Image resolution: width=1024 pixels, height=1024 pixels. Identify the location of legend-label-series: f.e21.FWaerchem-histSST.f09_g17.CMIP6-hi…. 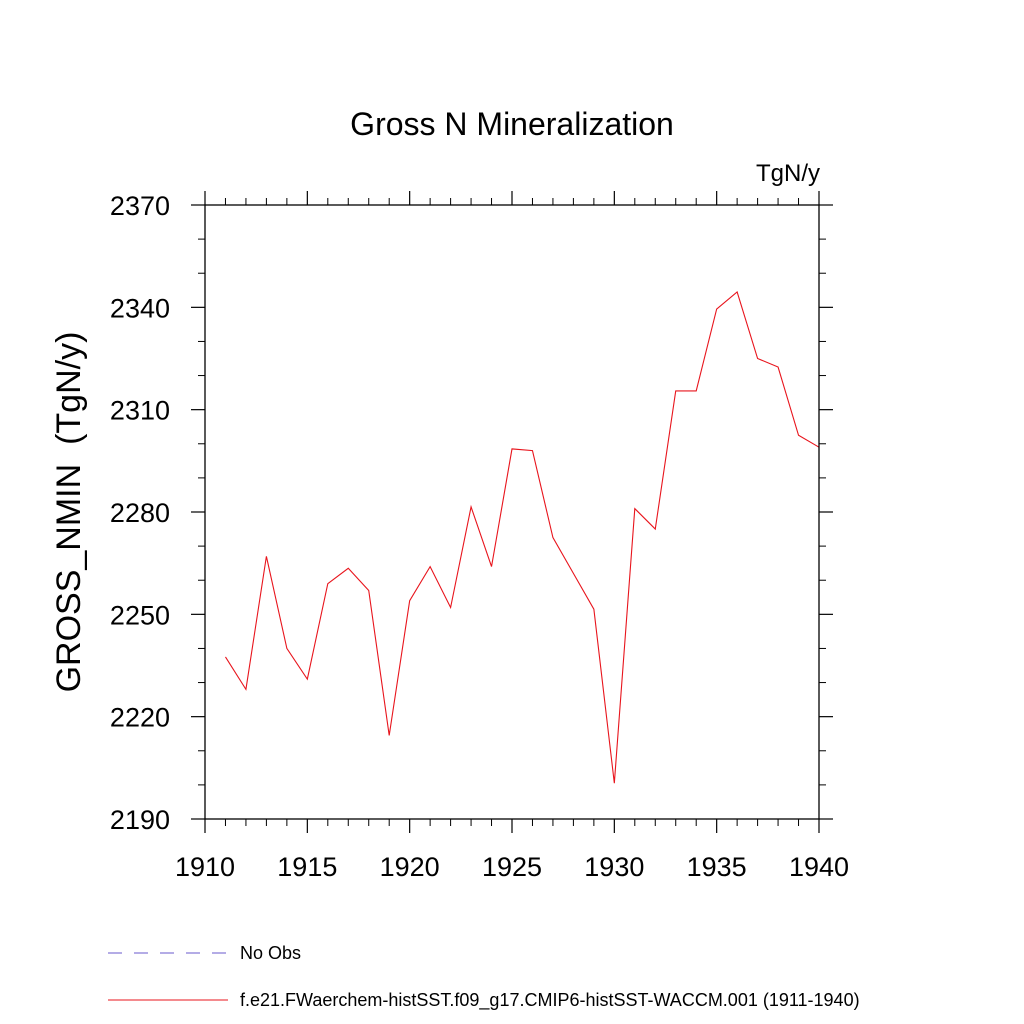
(550, 1000).